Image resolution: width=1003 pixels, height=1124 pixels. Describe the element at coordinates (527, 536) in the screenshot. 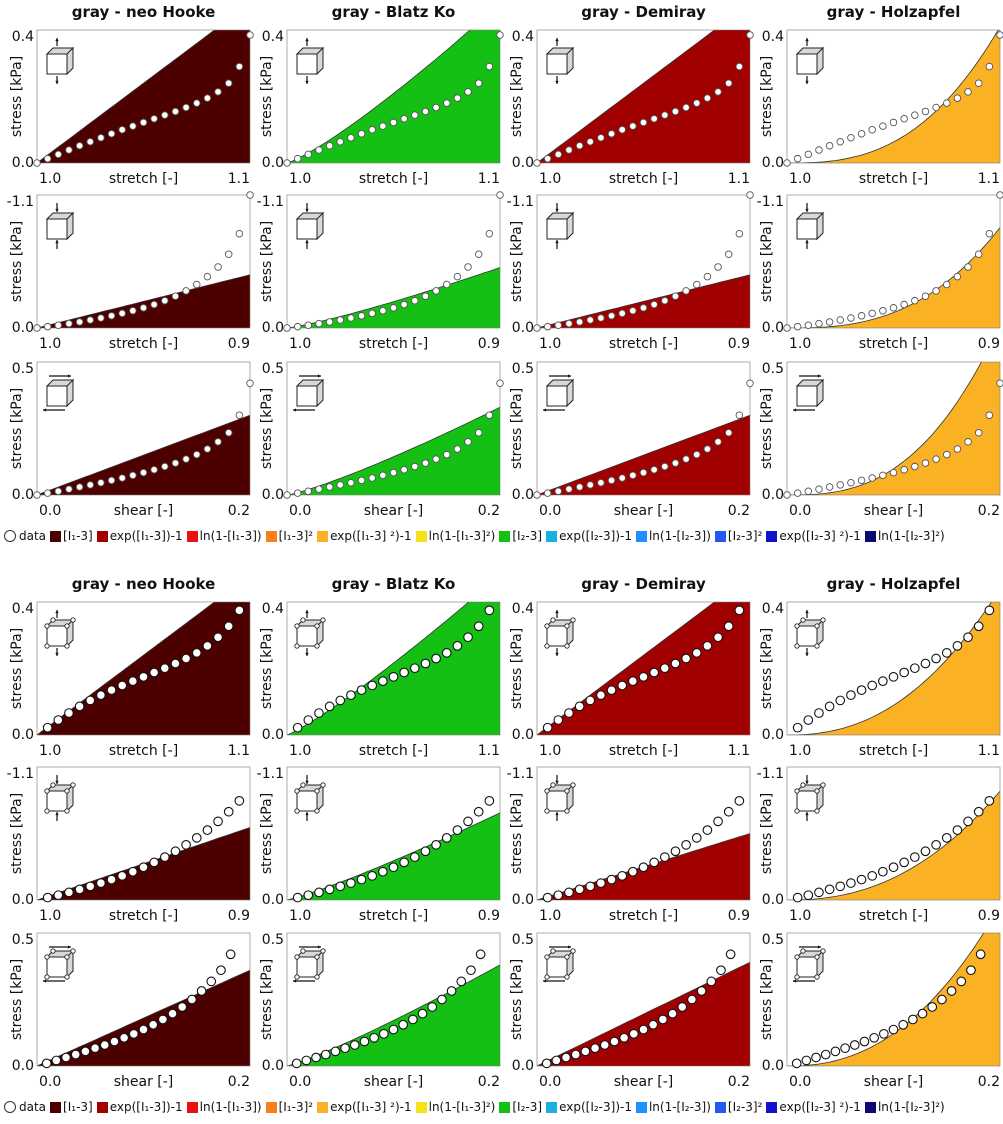

I see `legend-label: [I₂-3]` at that location.